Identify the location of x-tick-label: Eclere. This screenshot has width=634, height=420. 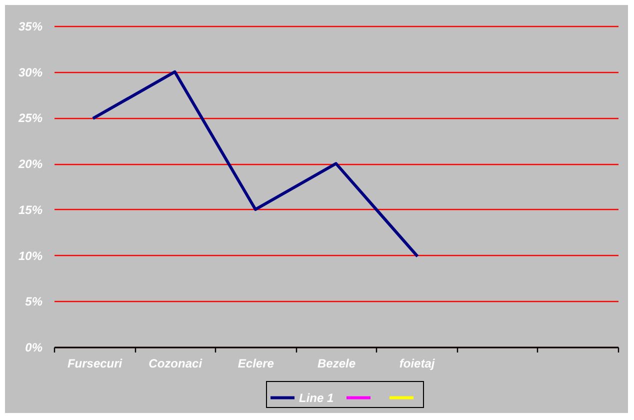
(256, 363).